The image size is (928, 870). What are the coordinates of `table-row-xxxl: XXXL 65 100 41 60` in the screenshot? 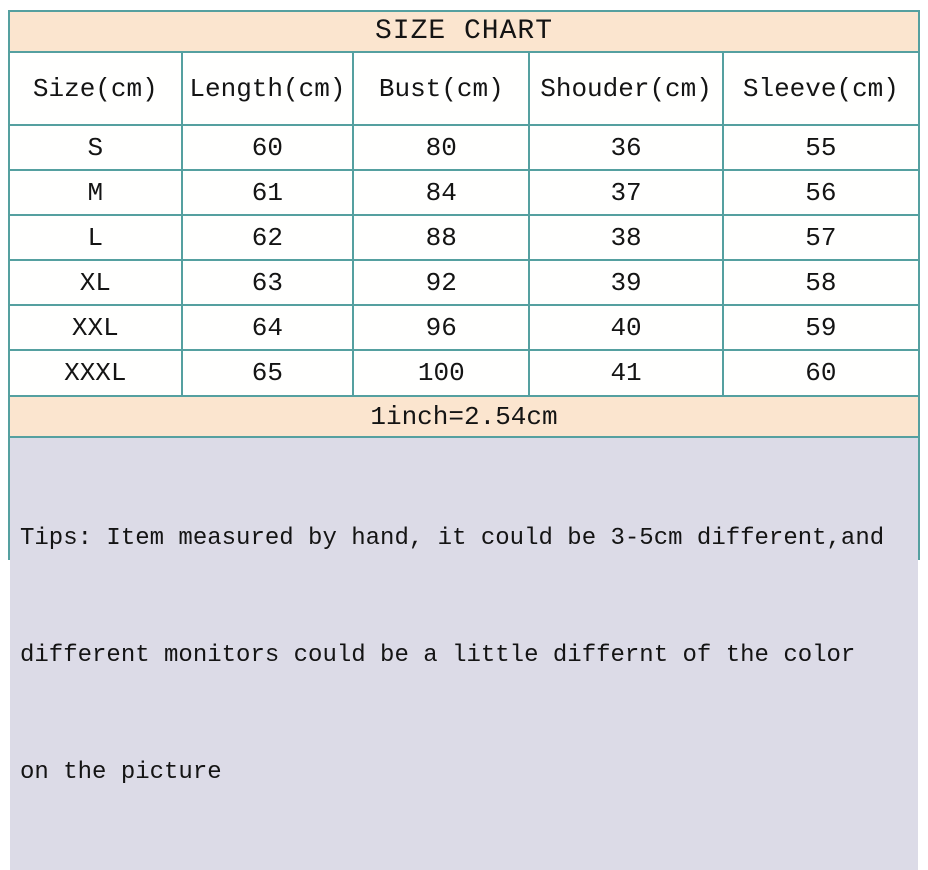 It's located at (464, 372).